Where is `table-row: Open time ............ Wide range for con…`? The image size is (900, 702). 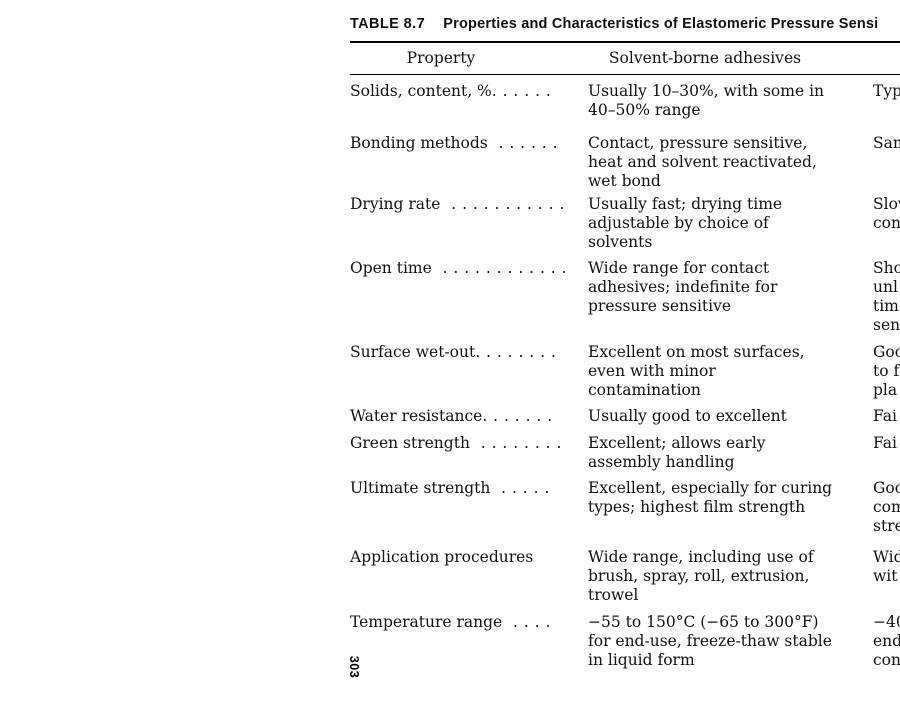 table-row: Open time ............ Wide range for con… is located at coordinates (625, 297).